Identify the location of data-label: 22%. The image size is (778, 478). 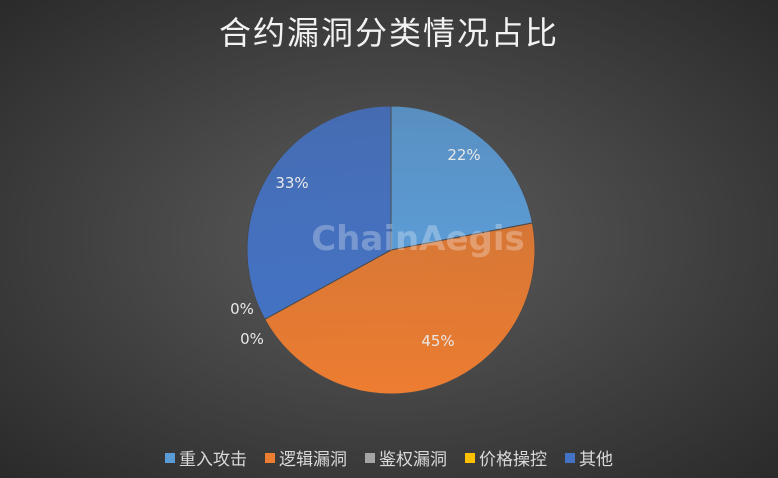
(463, 155).